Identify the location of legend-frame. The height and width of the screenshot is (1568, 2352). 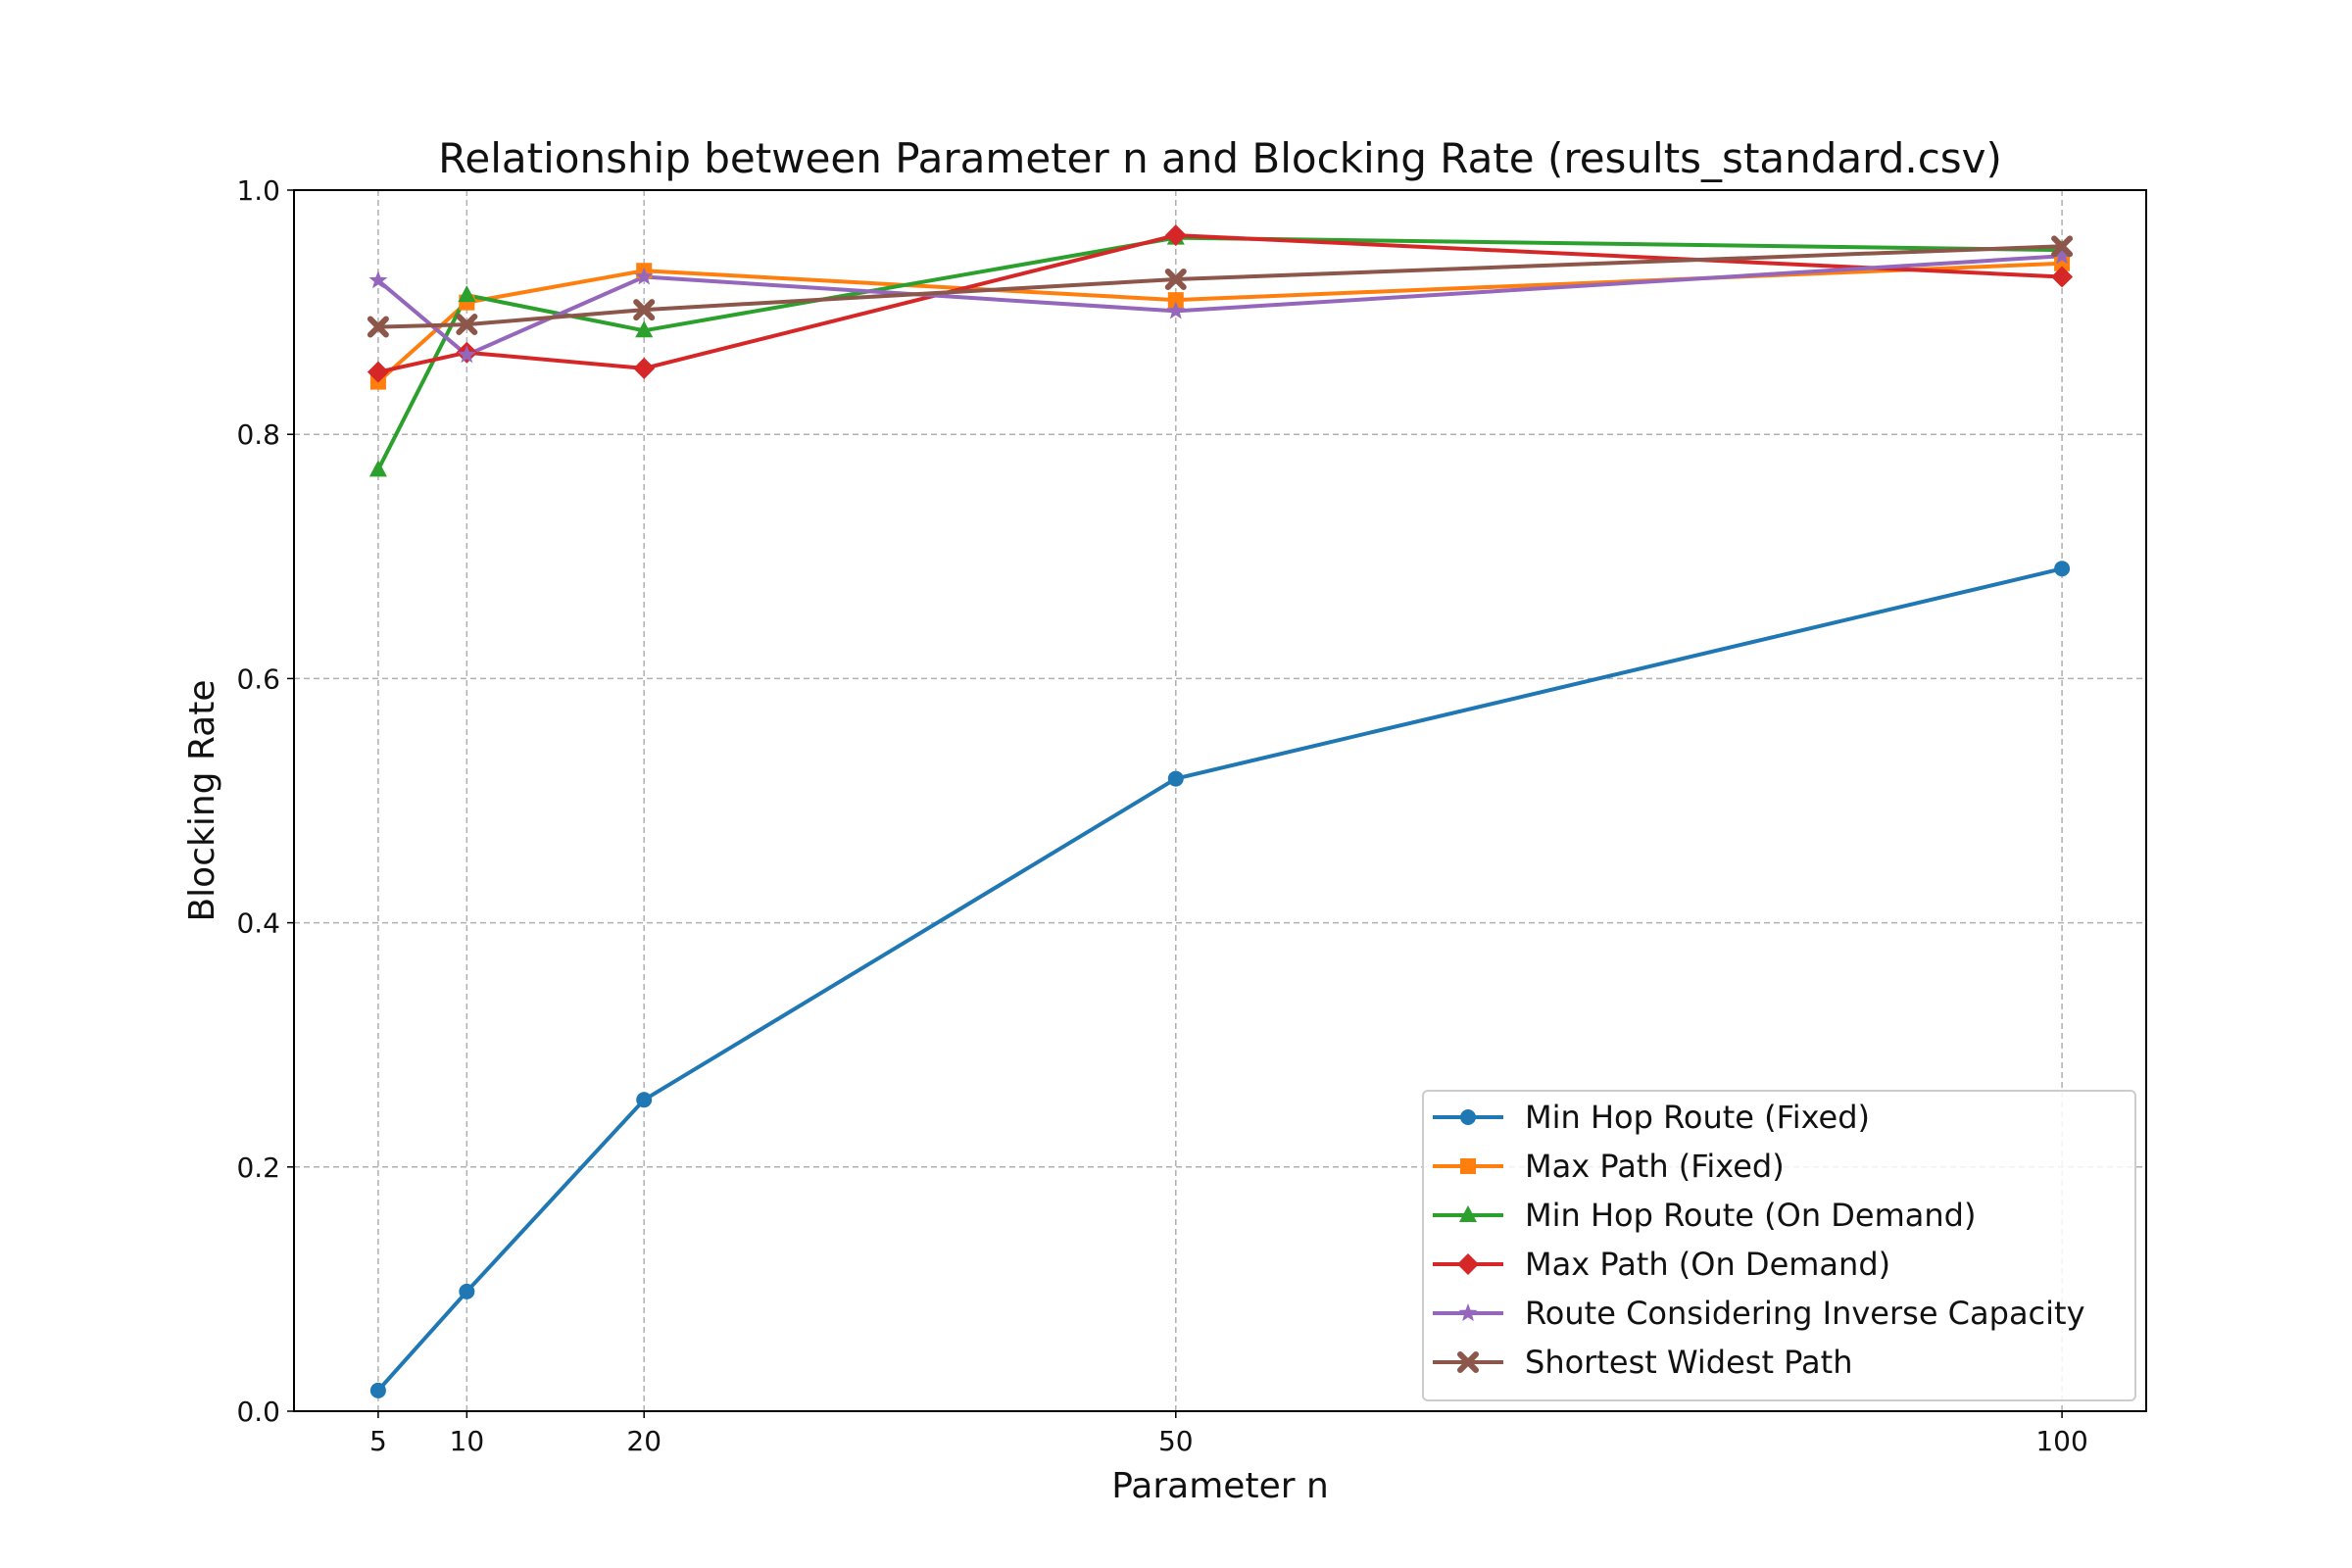
(1779, 1245).